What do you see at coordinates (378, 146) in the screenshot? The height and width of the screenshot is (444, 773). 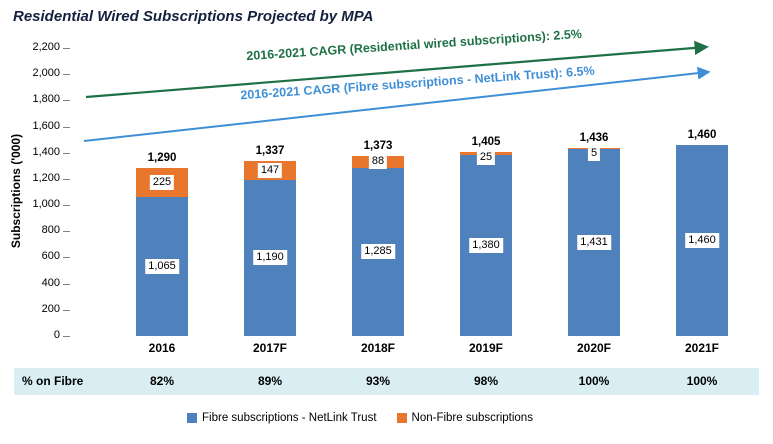 I see `total-label: 1,373` at bounding box center [378, 146].